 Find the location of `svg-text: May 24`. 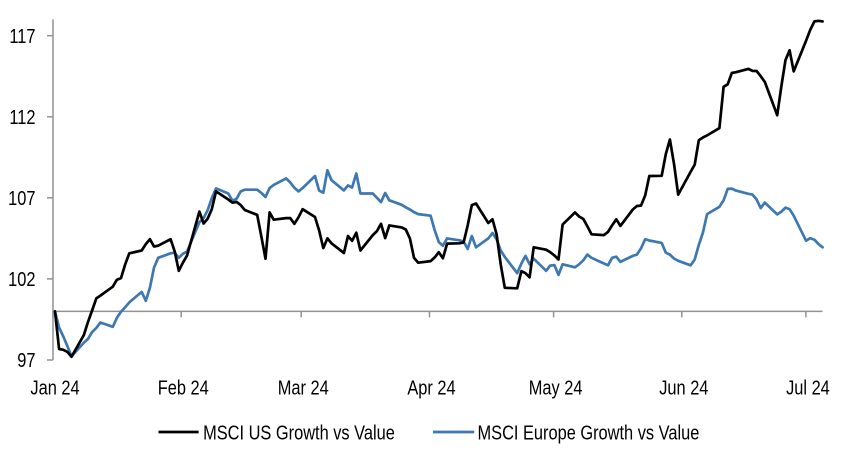

svg-text: May 24 is located at coordinates (556, 387).